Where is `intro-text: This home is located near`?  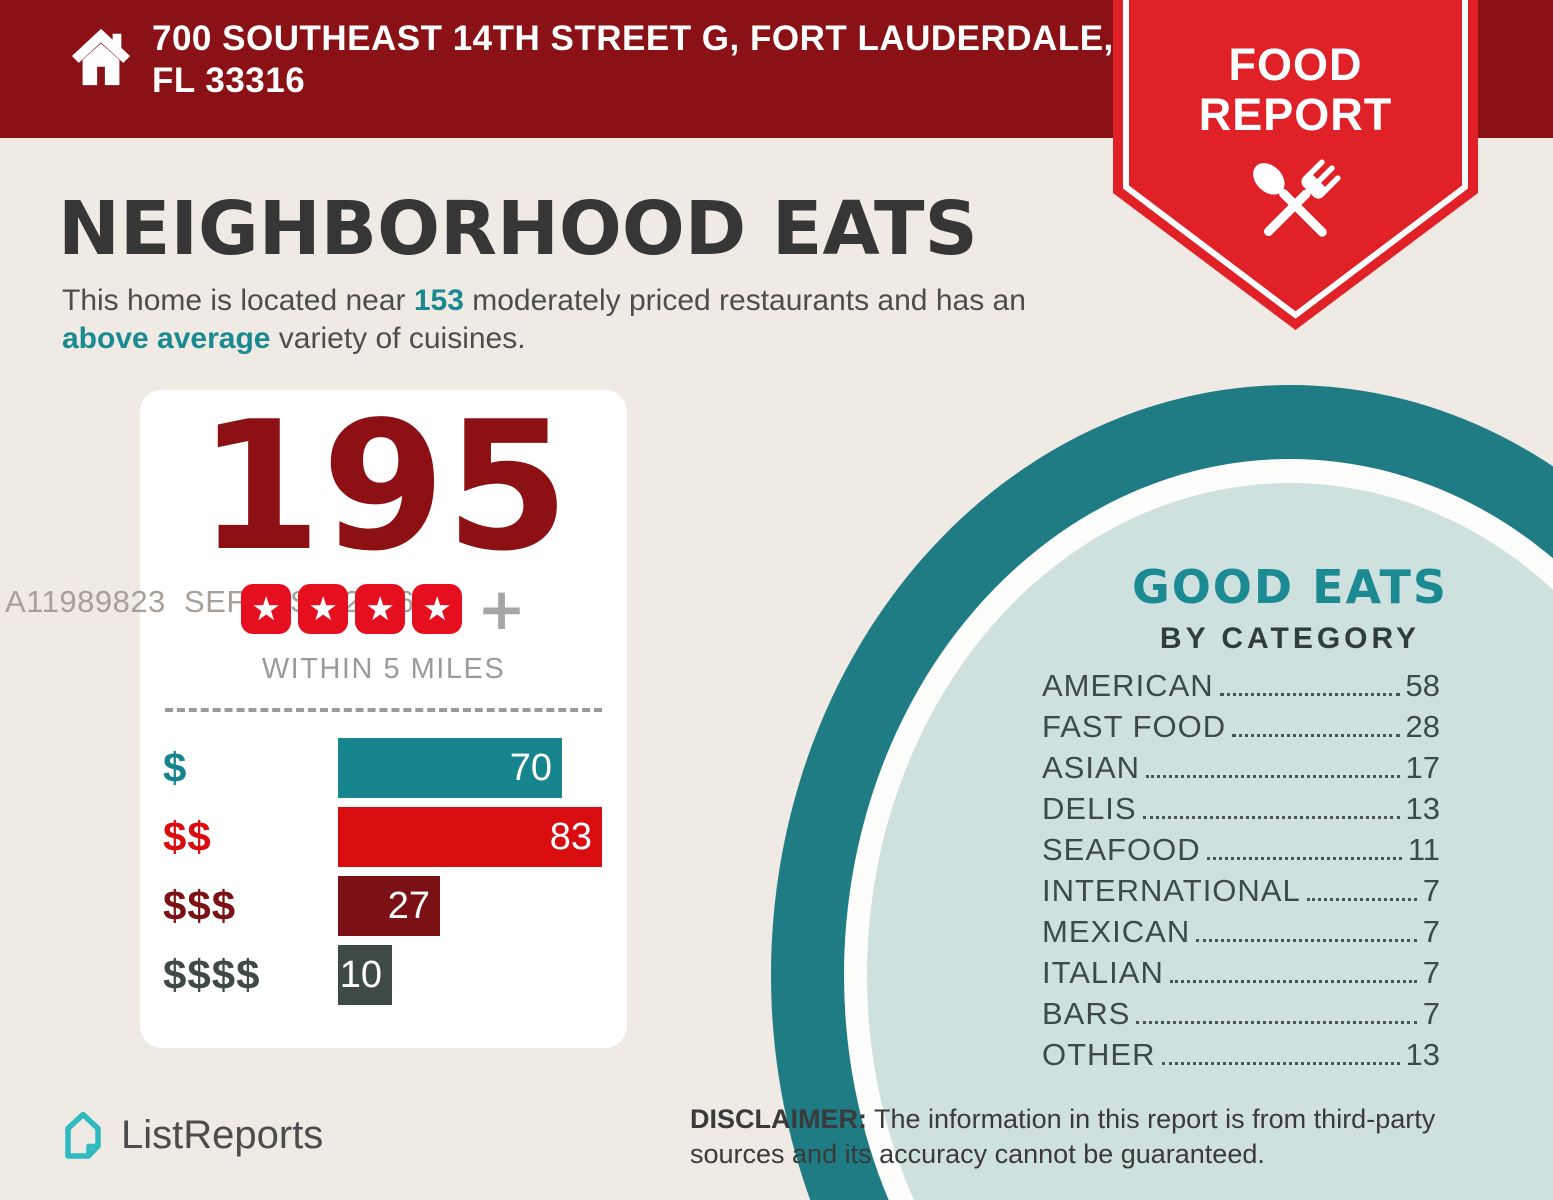 intro-text: This home is located near is located at coordinates (238, 300).